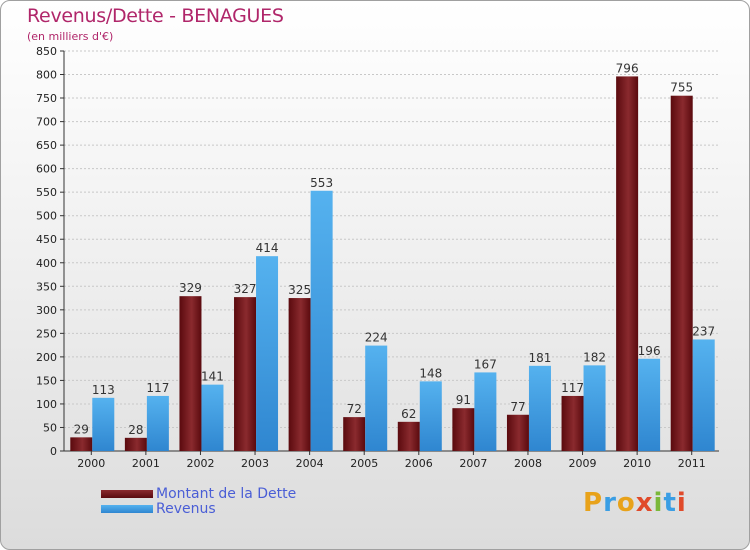 This screenshot has width=750, height=550. What do you see at coordinates (200, 463) in the screenshot?
I see `x-tick-label: 2002` at bounding box center [200, 463].